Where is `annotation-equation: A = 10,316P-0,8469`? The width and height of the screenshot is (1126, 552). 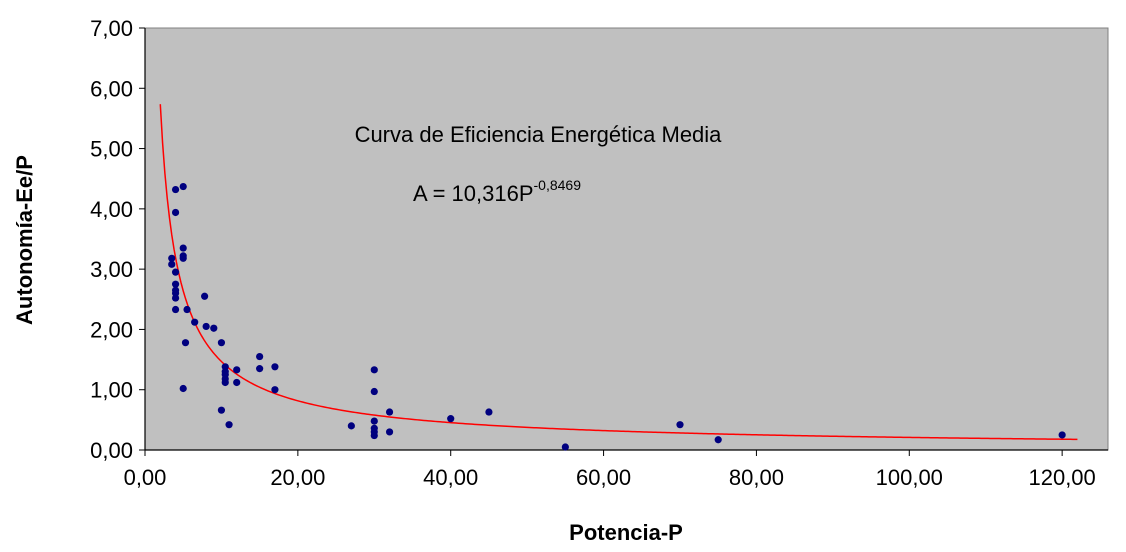
annotation-equation: A = 10,316P-0,8469 is located at coordinates (497, 191).